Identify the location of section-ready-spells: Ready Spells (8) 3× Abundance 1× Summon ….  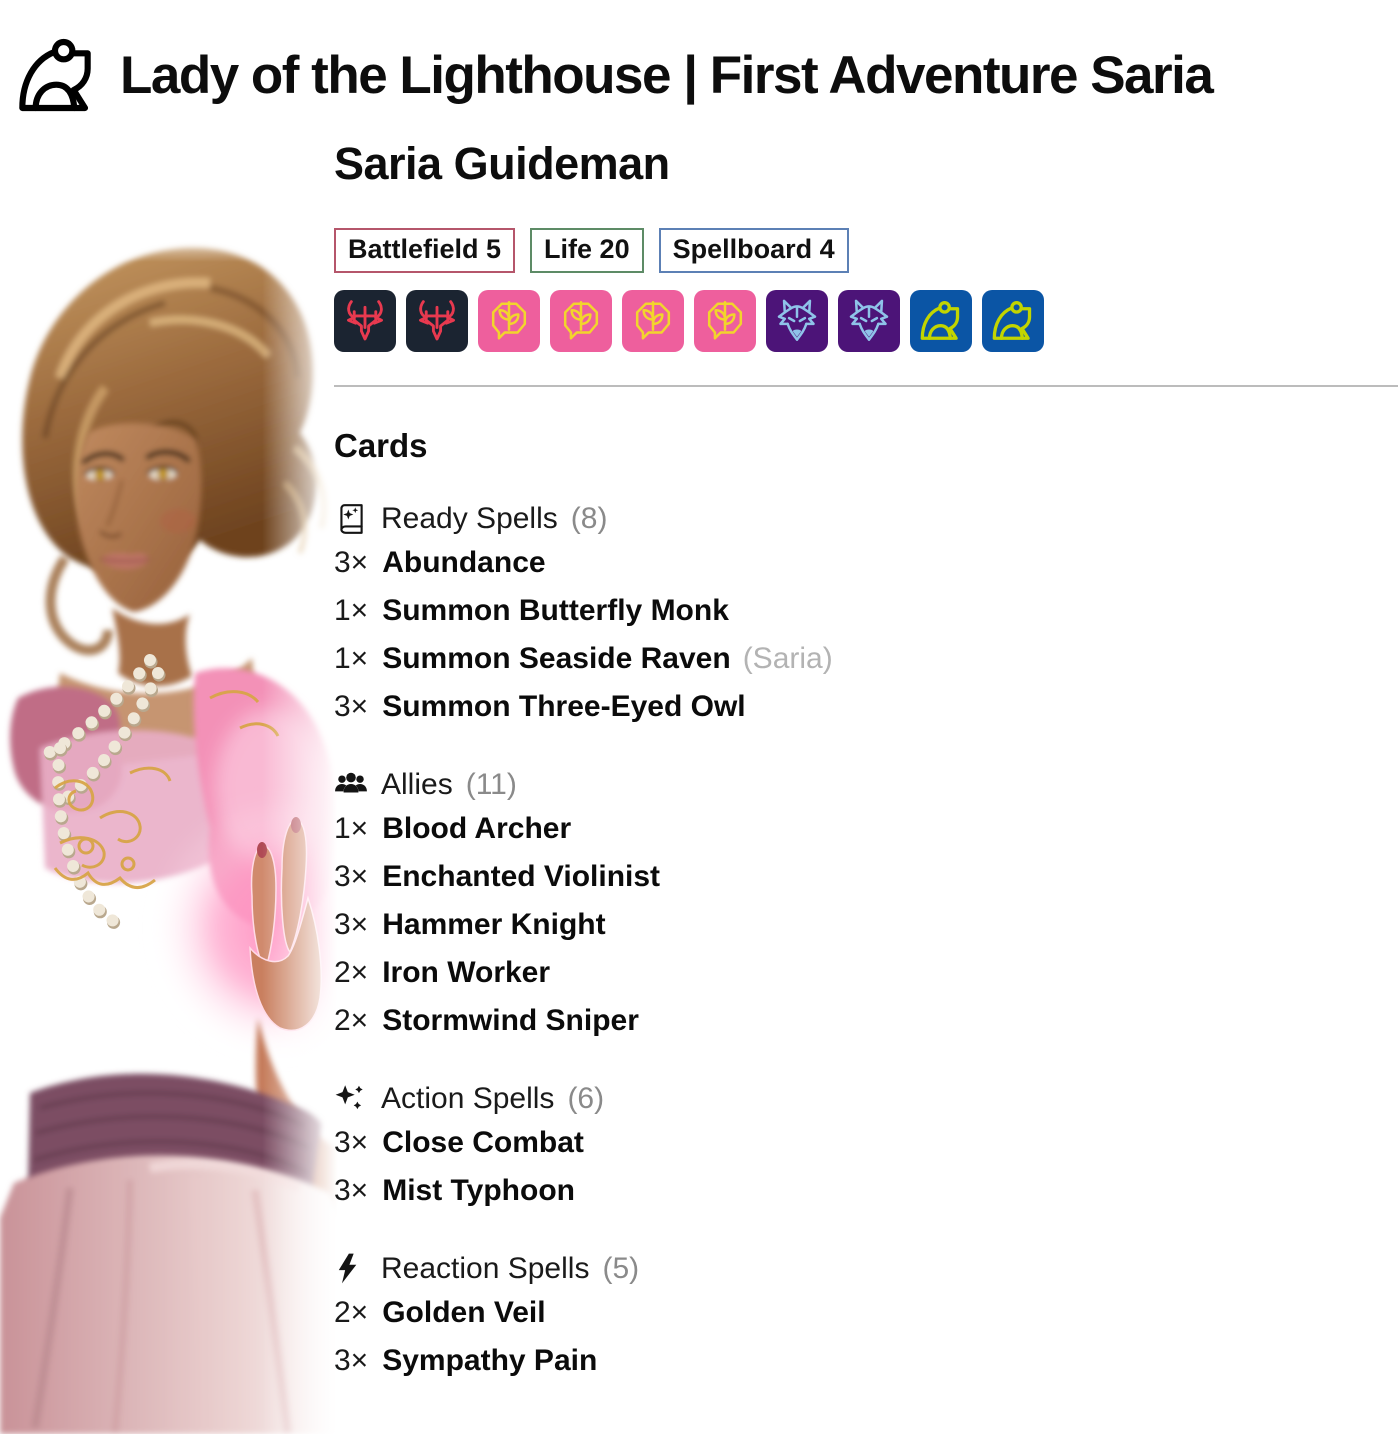
(866, 615).